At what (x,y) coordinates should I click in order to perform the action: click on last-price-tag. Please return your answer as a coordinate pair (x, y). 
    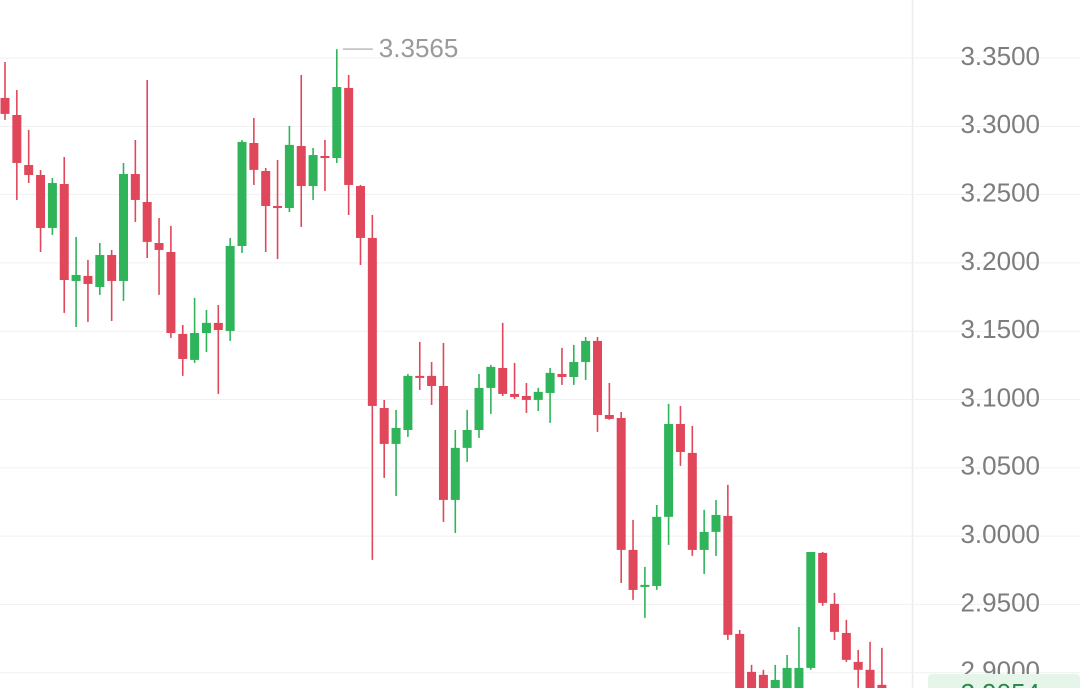
    Looking at the image, I should click on (1004, 681).